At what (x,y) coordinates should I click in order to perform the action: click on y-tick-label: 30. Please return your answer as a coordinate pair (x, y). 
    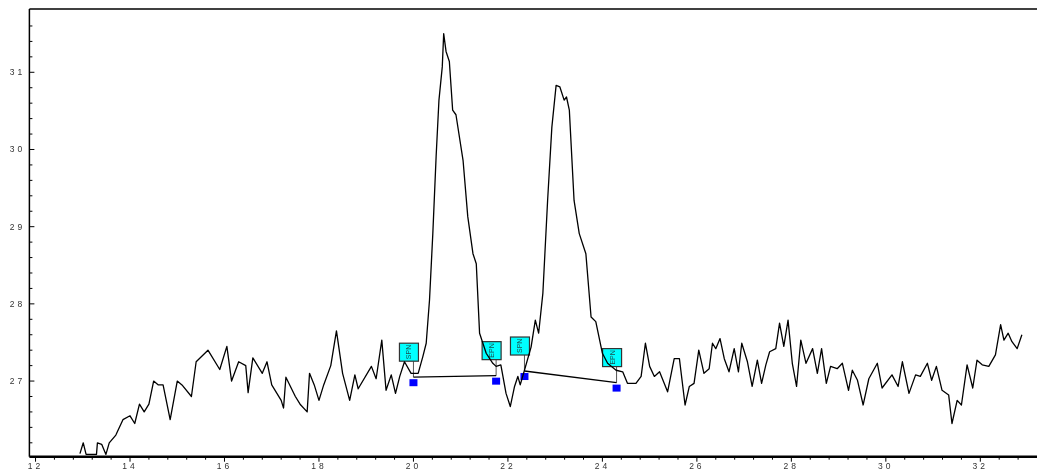
    Looking at the image, I should click on (17, 149).